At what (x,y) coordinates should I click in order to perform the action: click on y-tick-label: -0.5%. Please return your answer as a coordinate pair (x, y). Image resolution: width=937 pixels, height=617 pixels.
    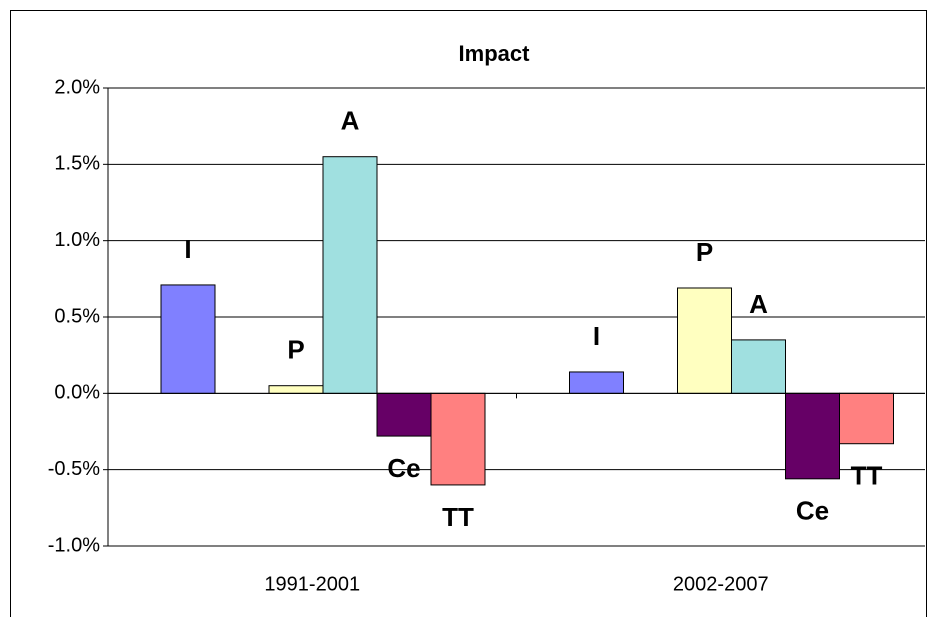
    Looking at the image, I should click on (74, 469).